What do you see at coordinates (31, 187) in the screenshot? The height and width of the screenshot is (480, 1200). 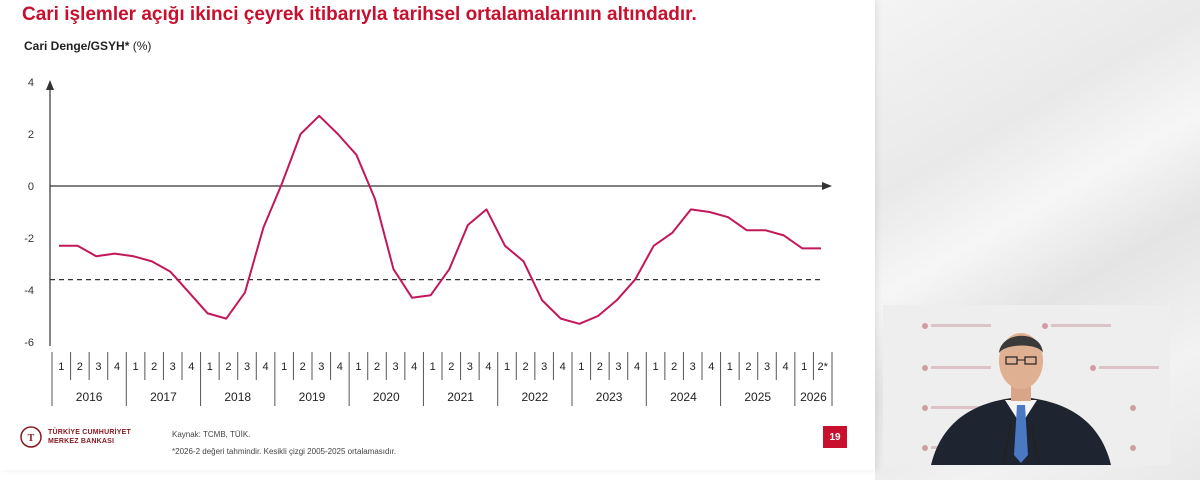 I see `y-tick-label: 0` at bounding box center [31, 187].